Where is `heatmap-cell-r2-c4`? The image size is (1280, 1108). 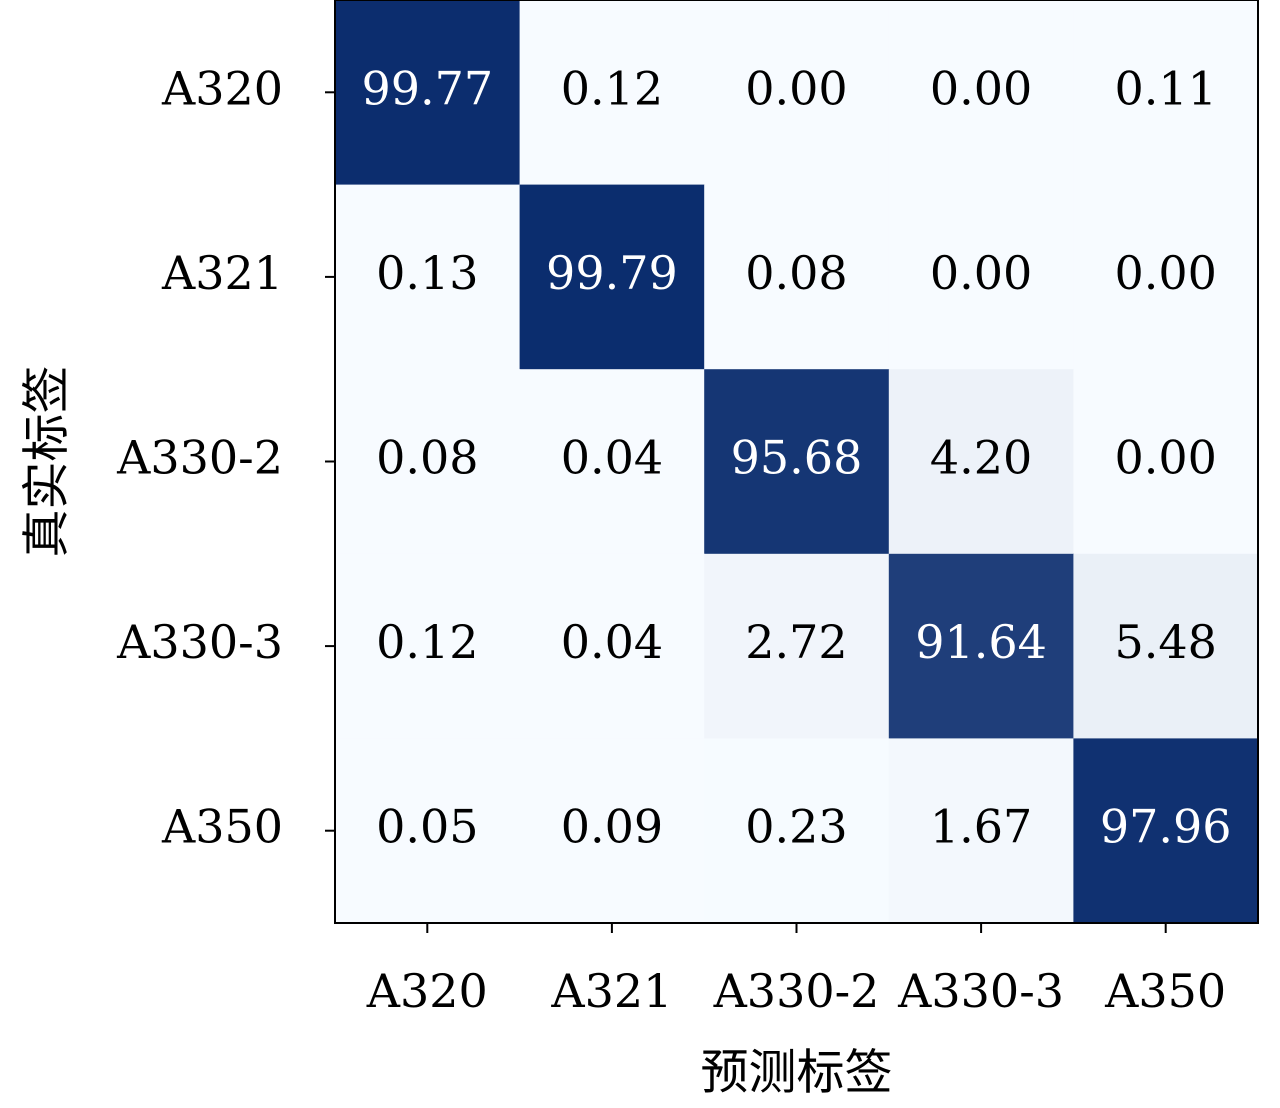
heatmap-cell-r2-c4 is located at coordinates (1166, 462).